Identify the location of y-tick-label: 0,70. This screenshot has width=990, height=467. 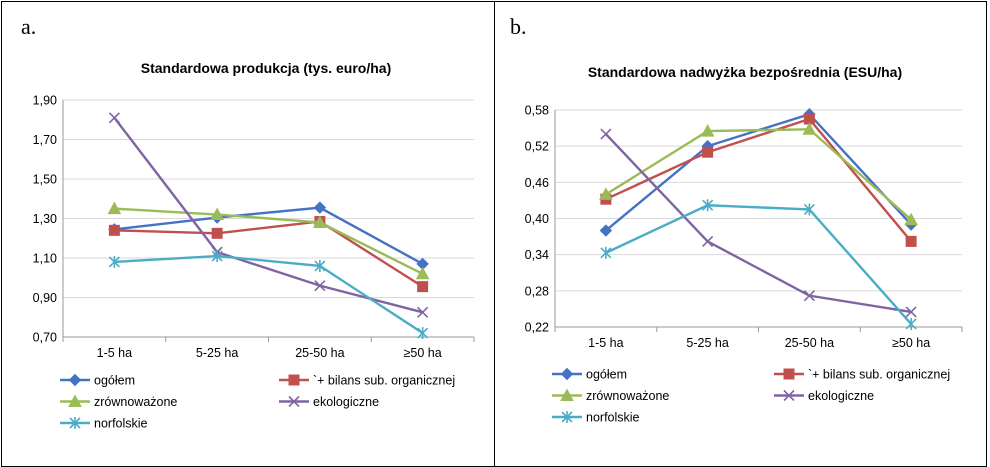
(45, 338).